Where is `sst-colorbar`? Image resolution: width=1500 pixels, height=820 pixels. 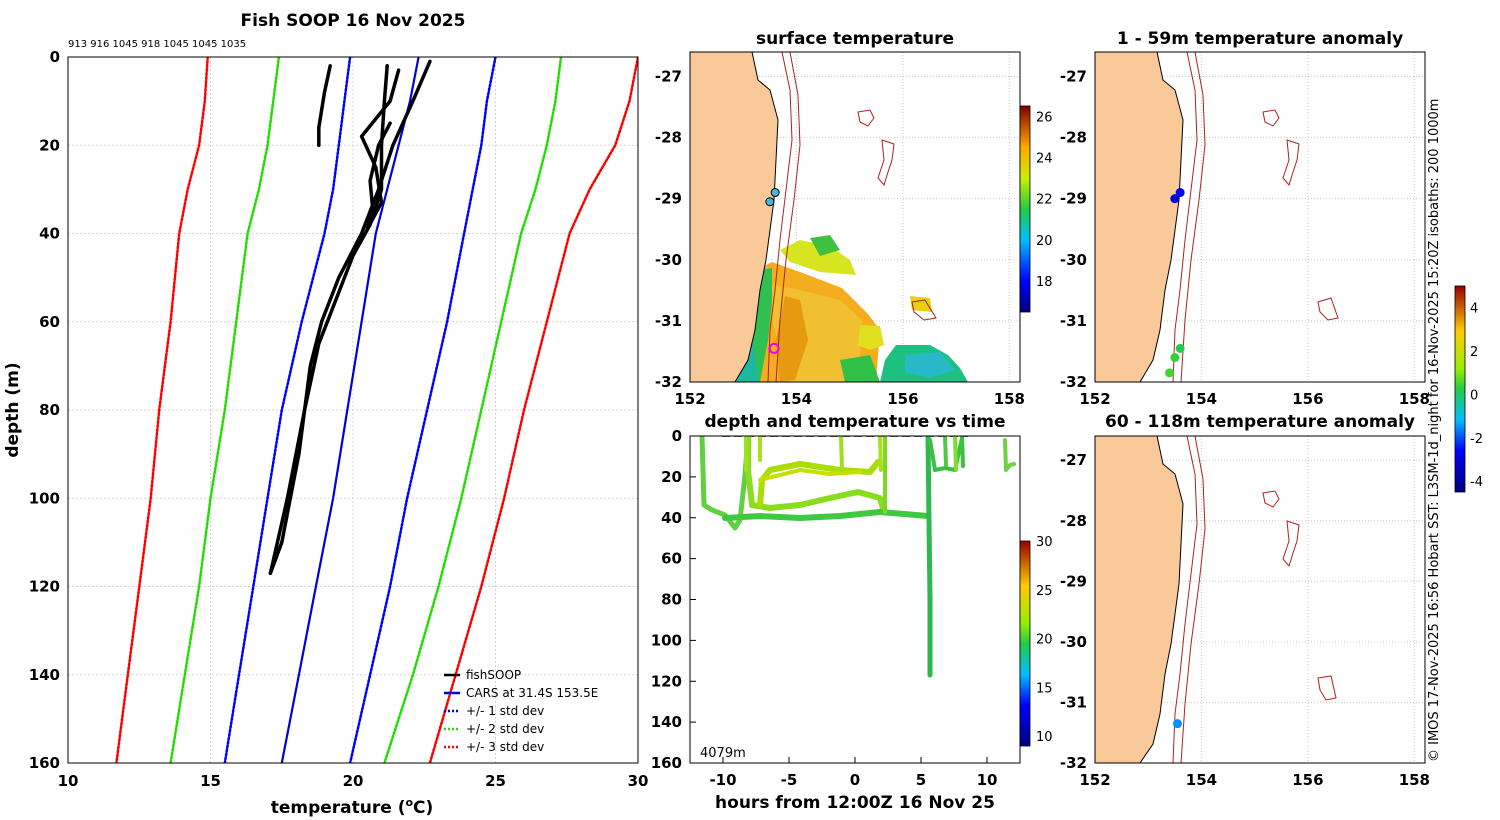 sst-colorbar is located at coordinates (1025, 209).